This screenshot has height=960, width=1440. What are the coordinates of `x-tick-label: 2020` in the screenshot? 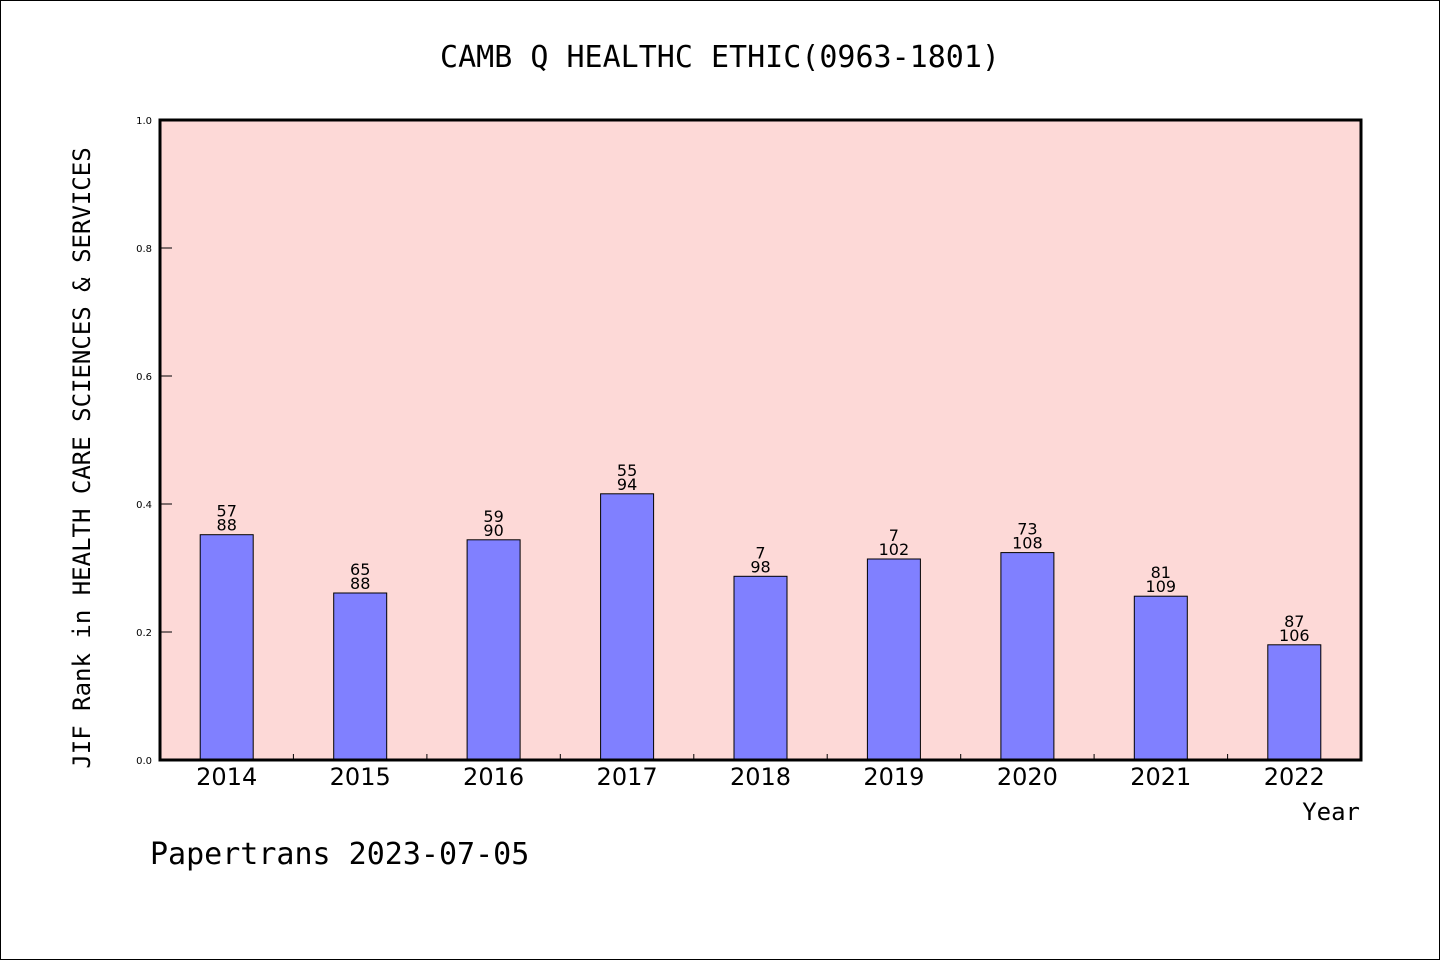 It's located at (1027, 777).